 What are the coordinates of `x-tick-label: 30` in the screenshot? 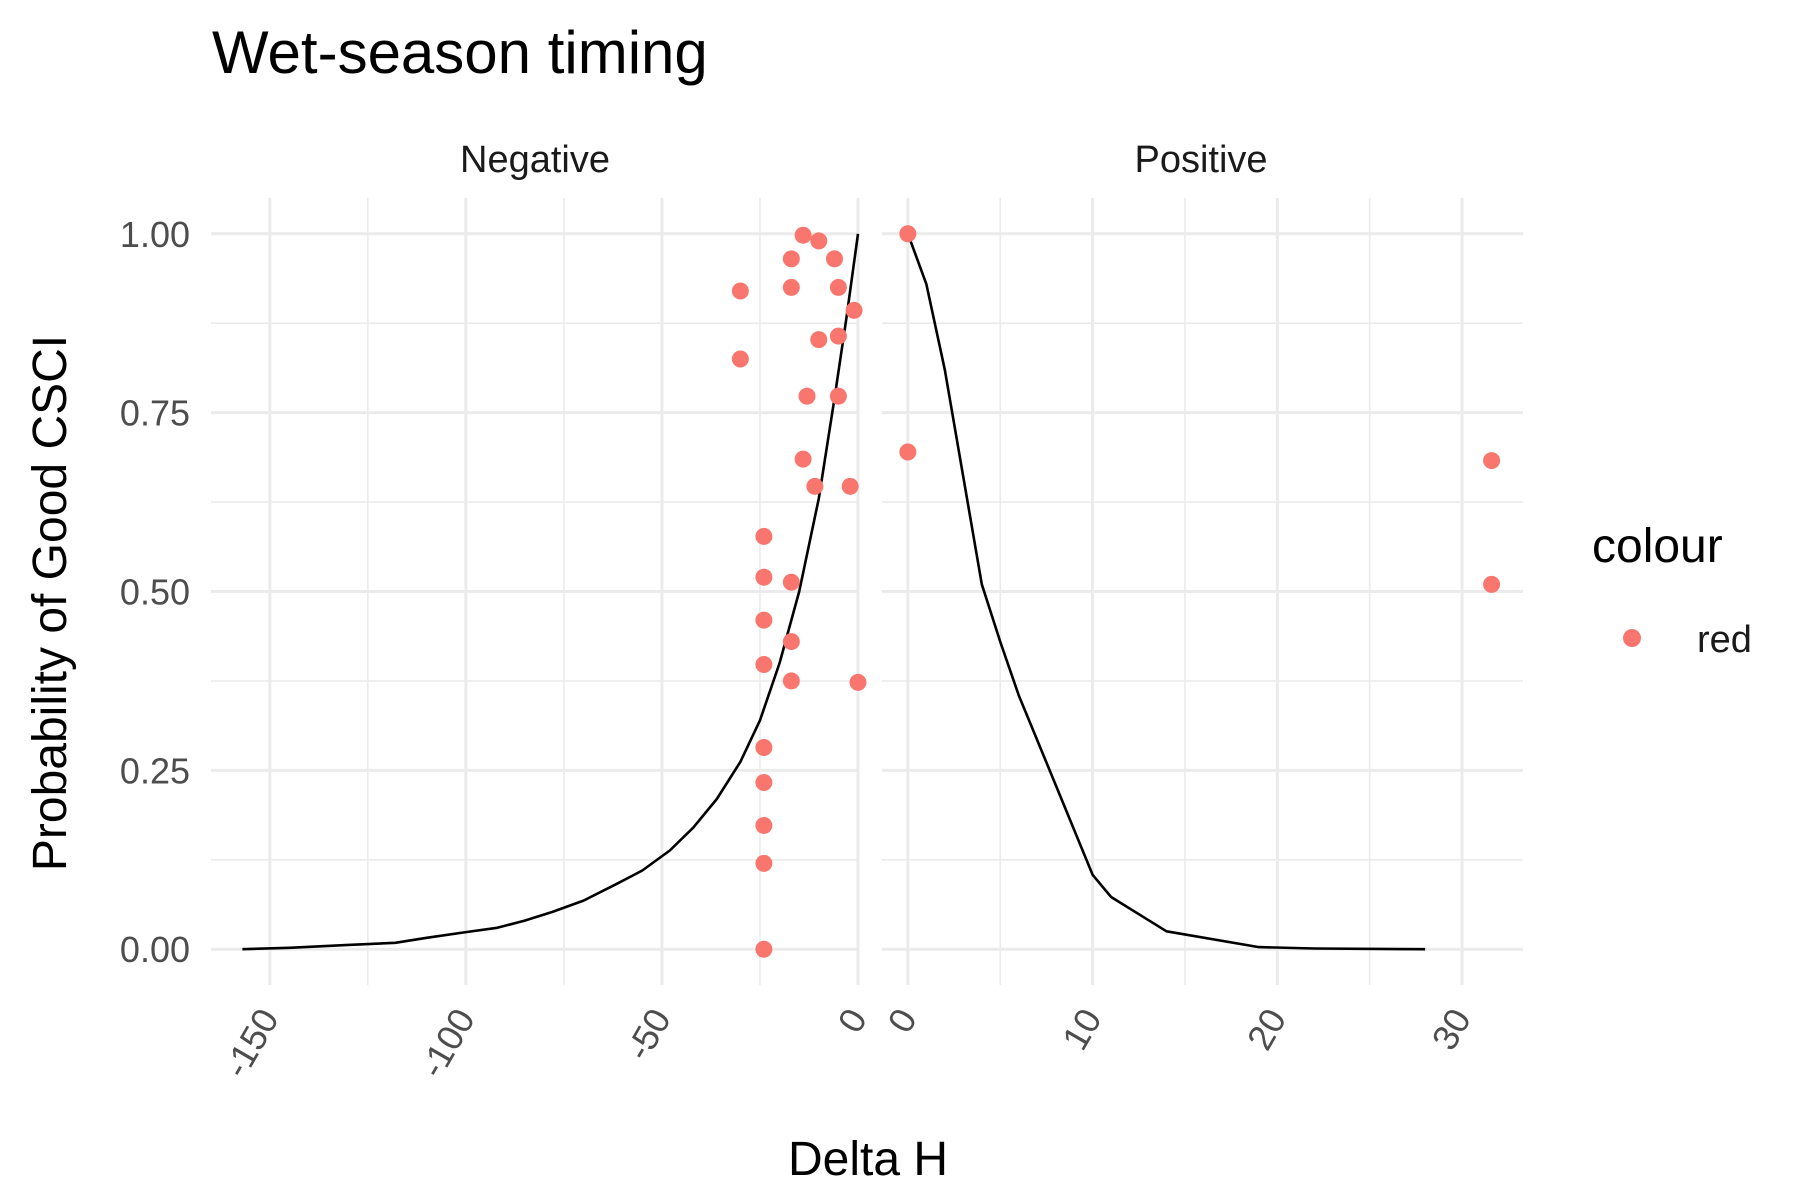 It's located at (1451, 1029).